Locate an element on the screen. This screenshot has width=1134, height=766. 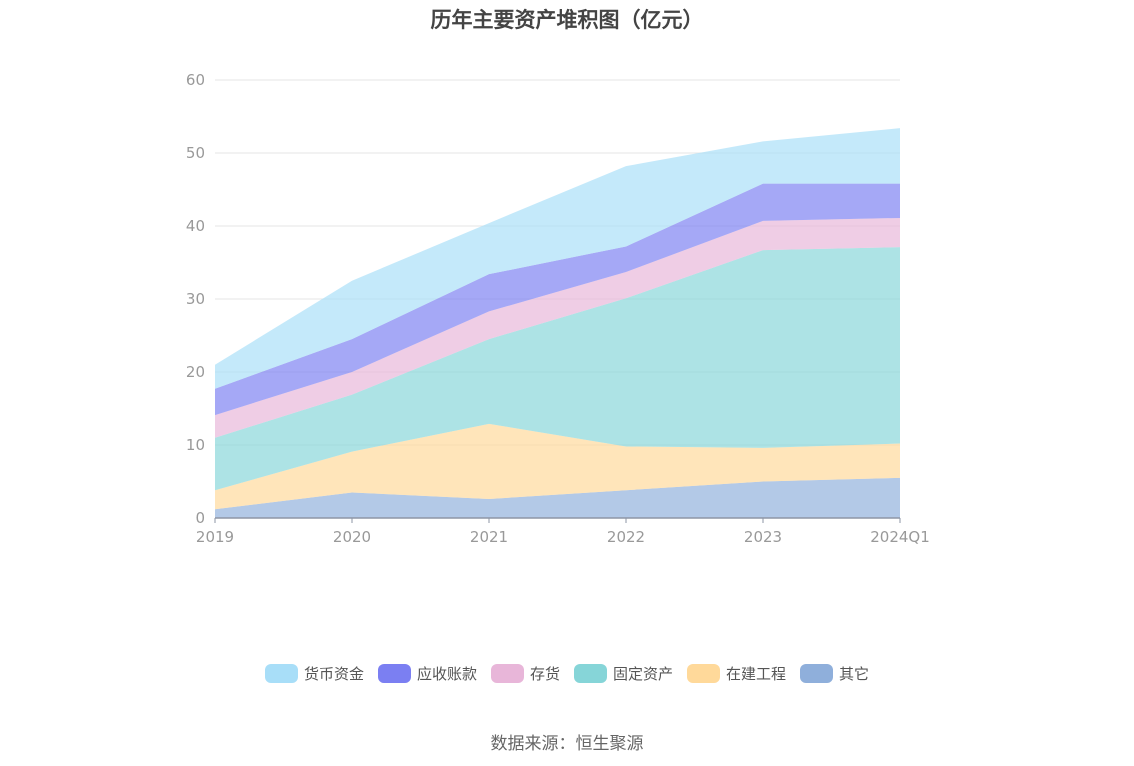
y-tick-label: 10 is located at coordinates (195, 445).